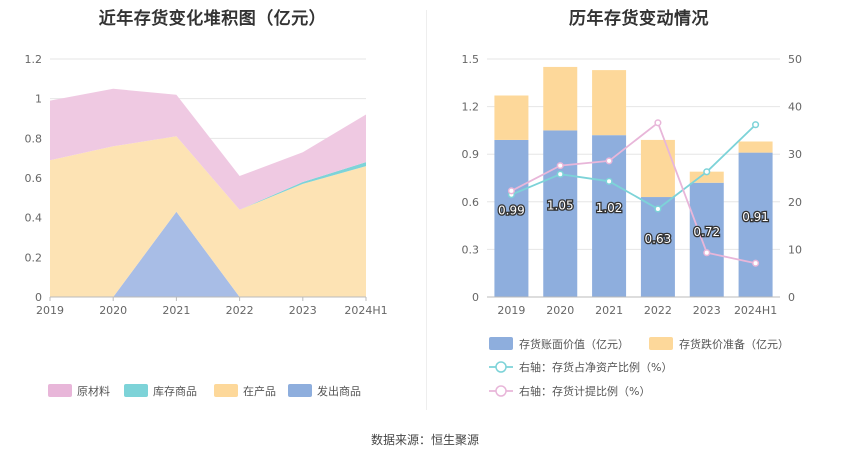 Image resolution: width=850 pixels, height=459 pixels. Describe the element at coordinates (34, 178) in the screenshot. I see `y-tick-label: 0.6` at that location.